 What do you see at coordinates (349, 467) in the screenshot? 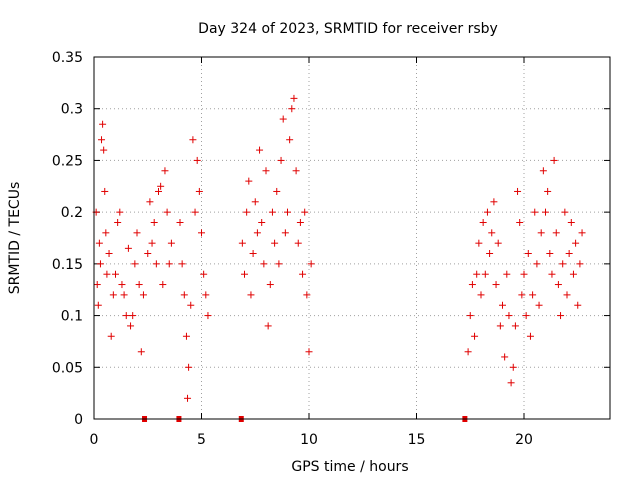
I see `x-axis-label: GPS time / hours` at bounding box center [349, 467].